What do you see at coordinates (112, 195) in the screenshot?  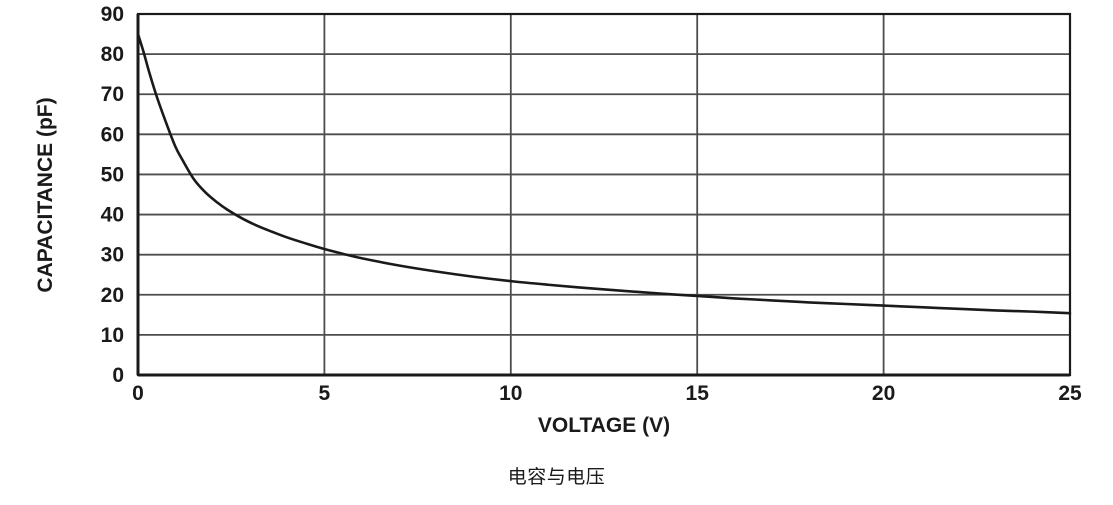 I see `y-tick-labels: 0 10 20 30 40 50 60 70 80 90` at bounding box center [112, 195].